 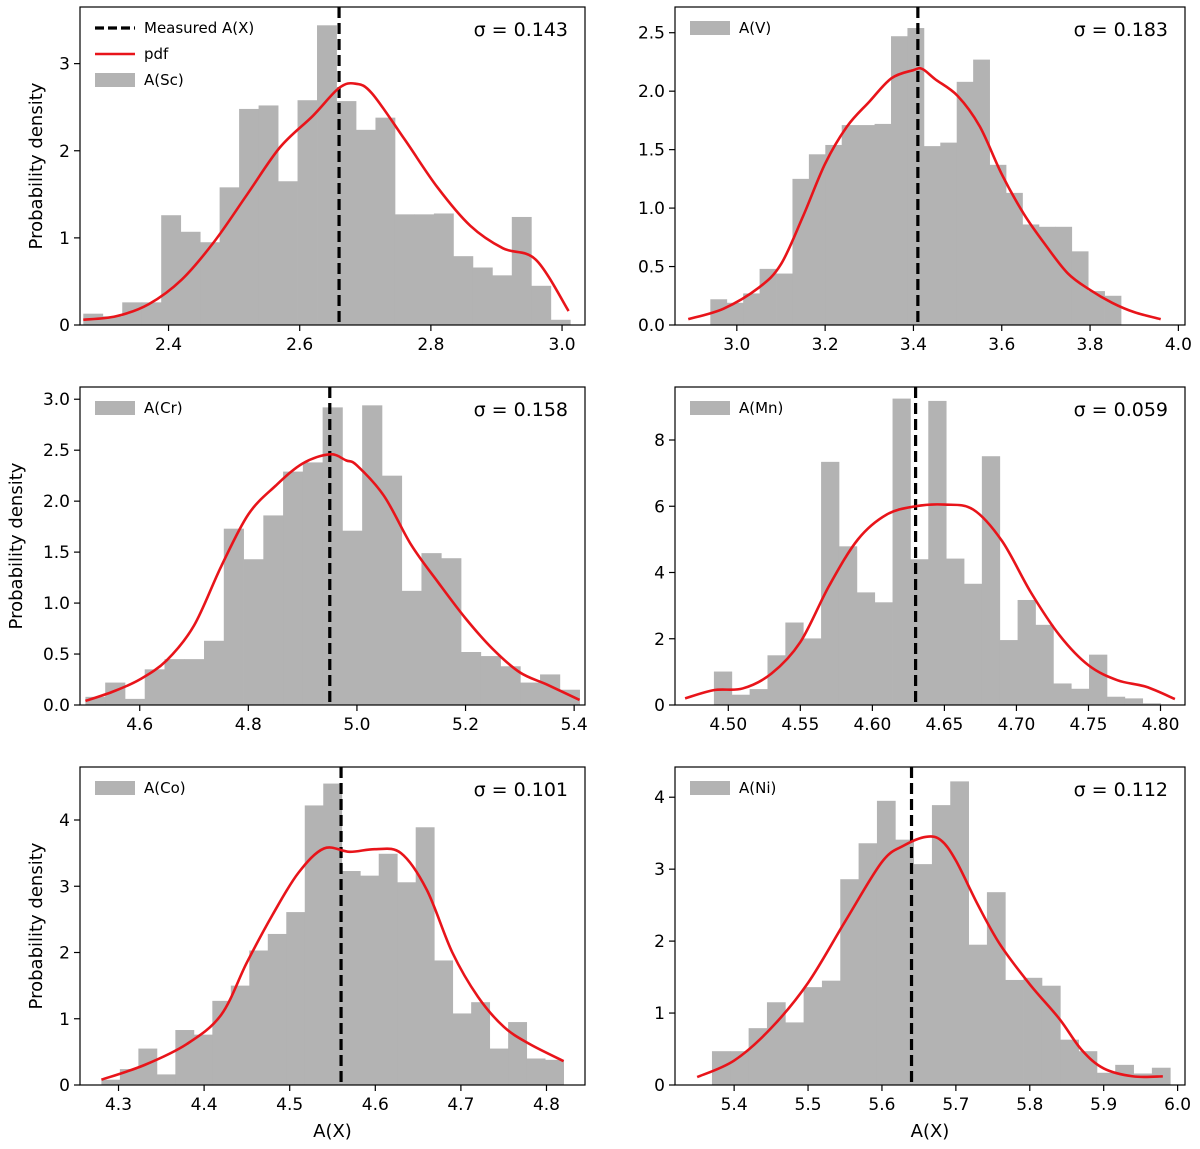 What do you see at coordinates (1121, 30) in the screenshot?
I see `sigma-annotation: σ = 0.183` at bounding box center [1121, 30].